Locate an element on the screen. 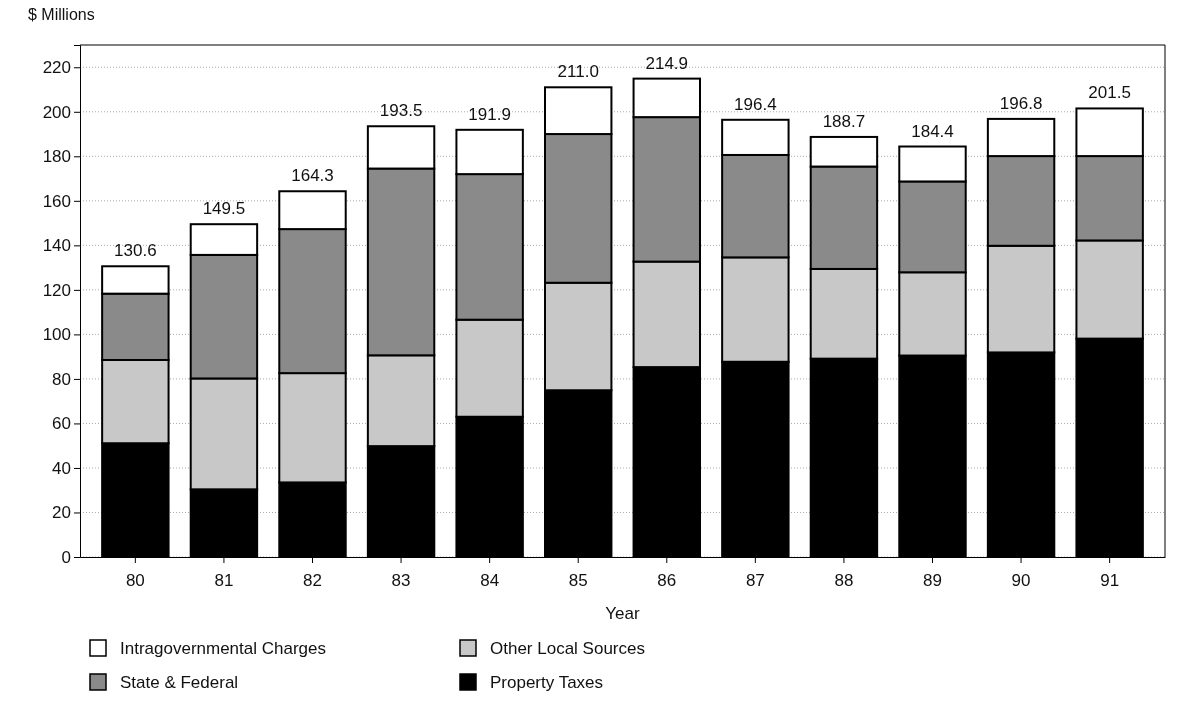 The width and height of the screenshot is (1185, 712). legend-label: Other Local Sources is located at coordinates (567, 648).